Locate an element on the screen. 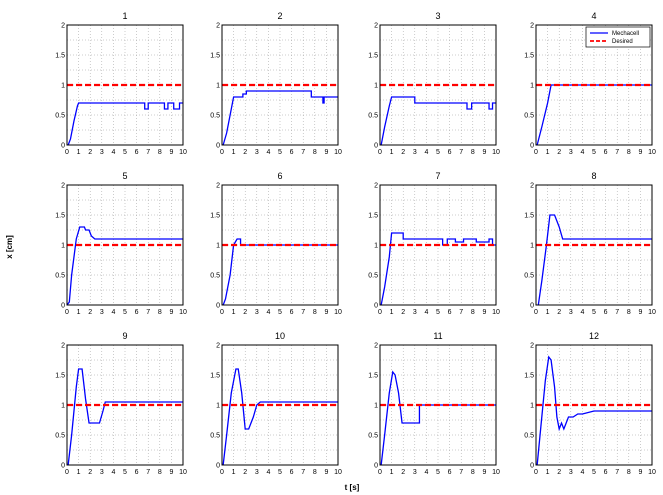 This screenshot has width=663, height=495. subplot-title: 10 is located at coordinates (280, 336).